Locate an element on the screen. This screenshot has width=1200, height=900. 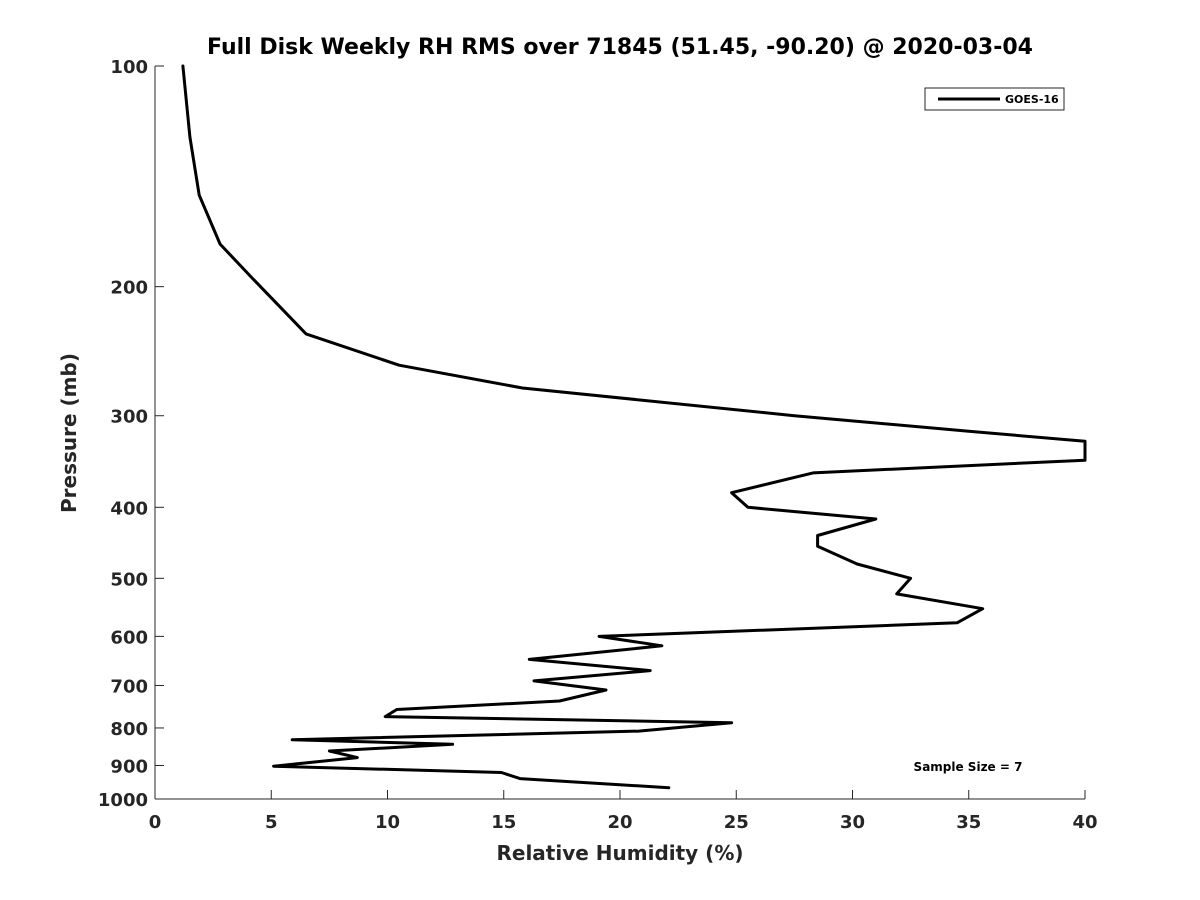
x-tick-label: 10 is located at coordinates (387, 822).